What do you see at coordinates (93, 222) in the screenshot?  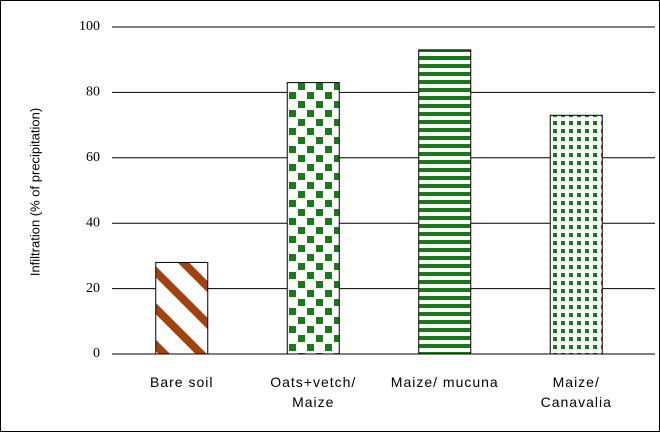 I see `y-tick-label: 40` at bounding box center [93, 222].